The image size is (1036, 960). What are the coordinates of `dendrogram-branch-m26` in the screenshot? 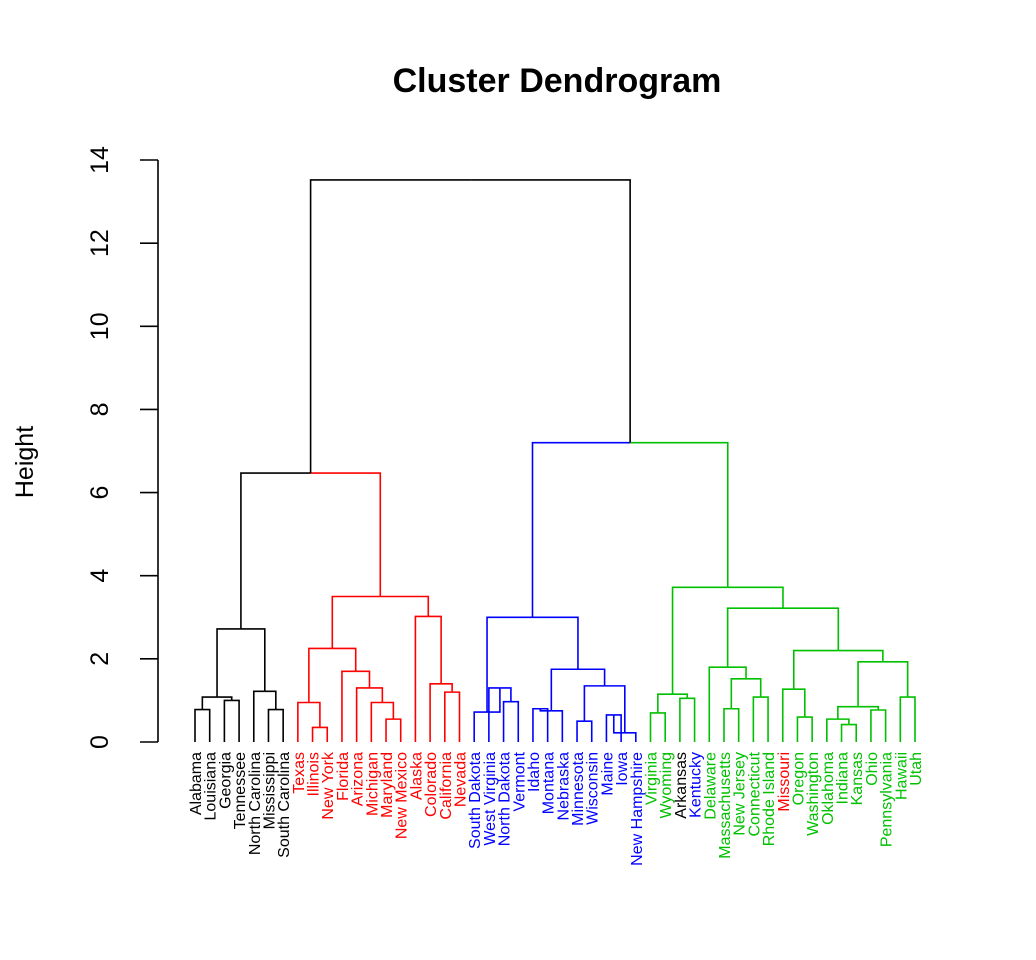 It's located at (624, 728).